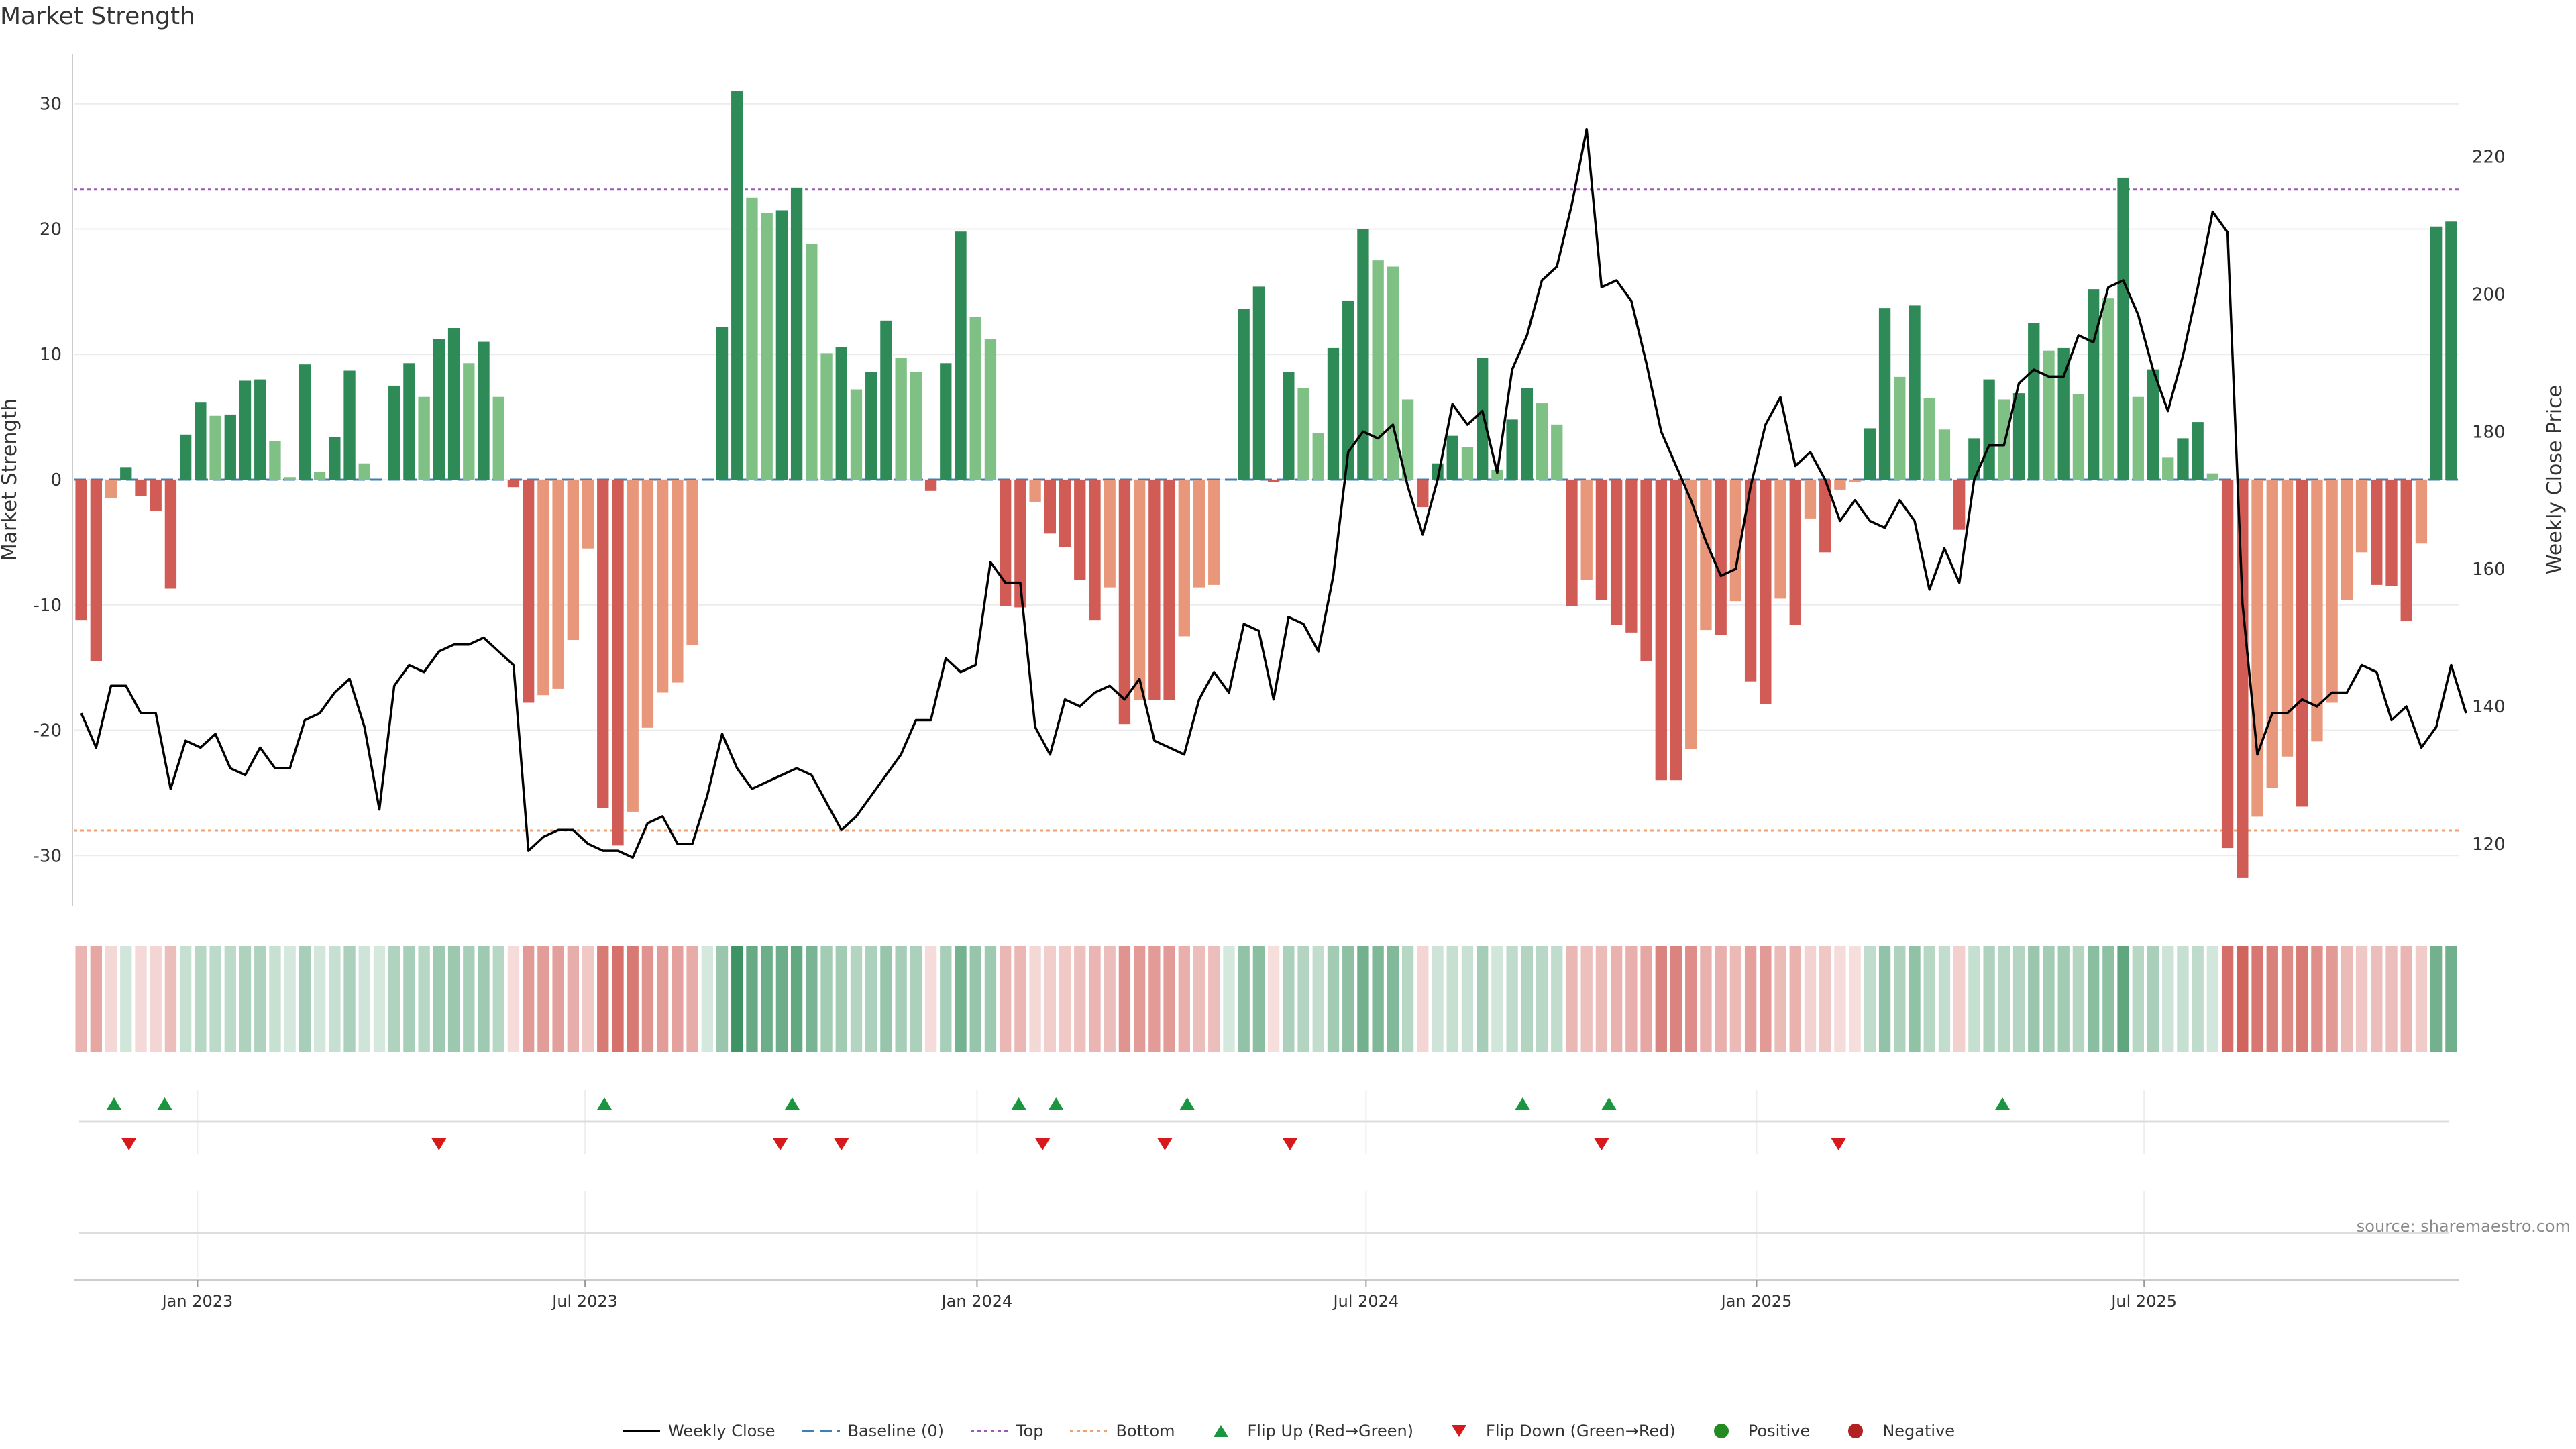 The width and height of the screenshot is (2576, 1449). What do you see at coordinates (2489, 158) in the screenshot?
I see `y2-tick-label: 220` at bounding box center [2489, 158].